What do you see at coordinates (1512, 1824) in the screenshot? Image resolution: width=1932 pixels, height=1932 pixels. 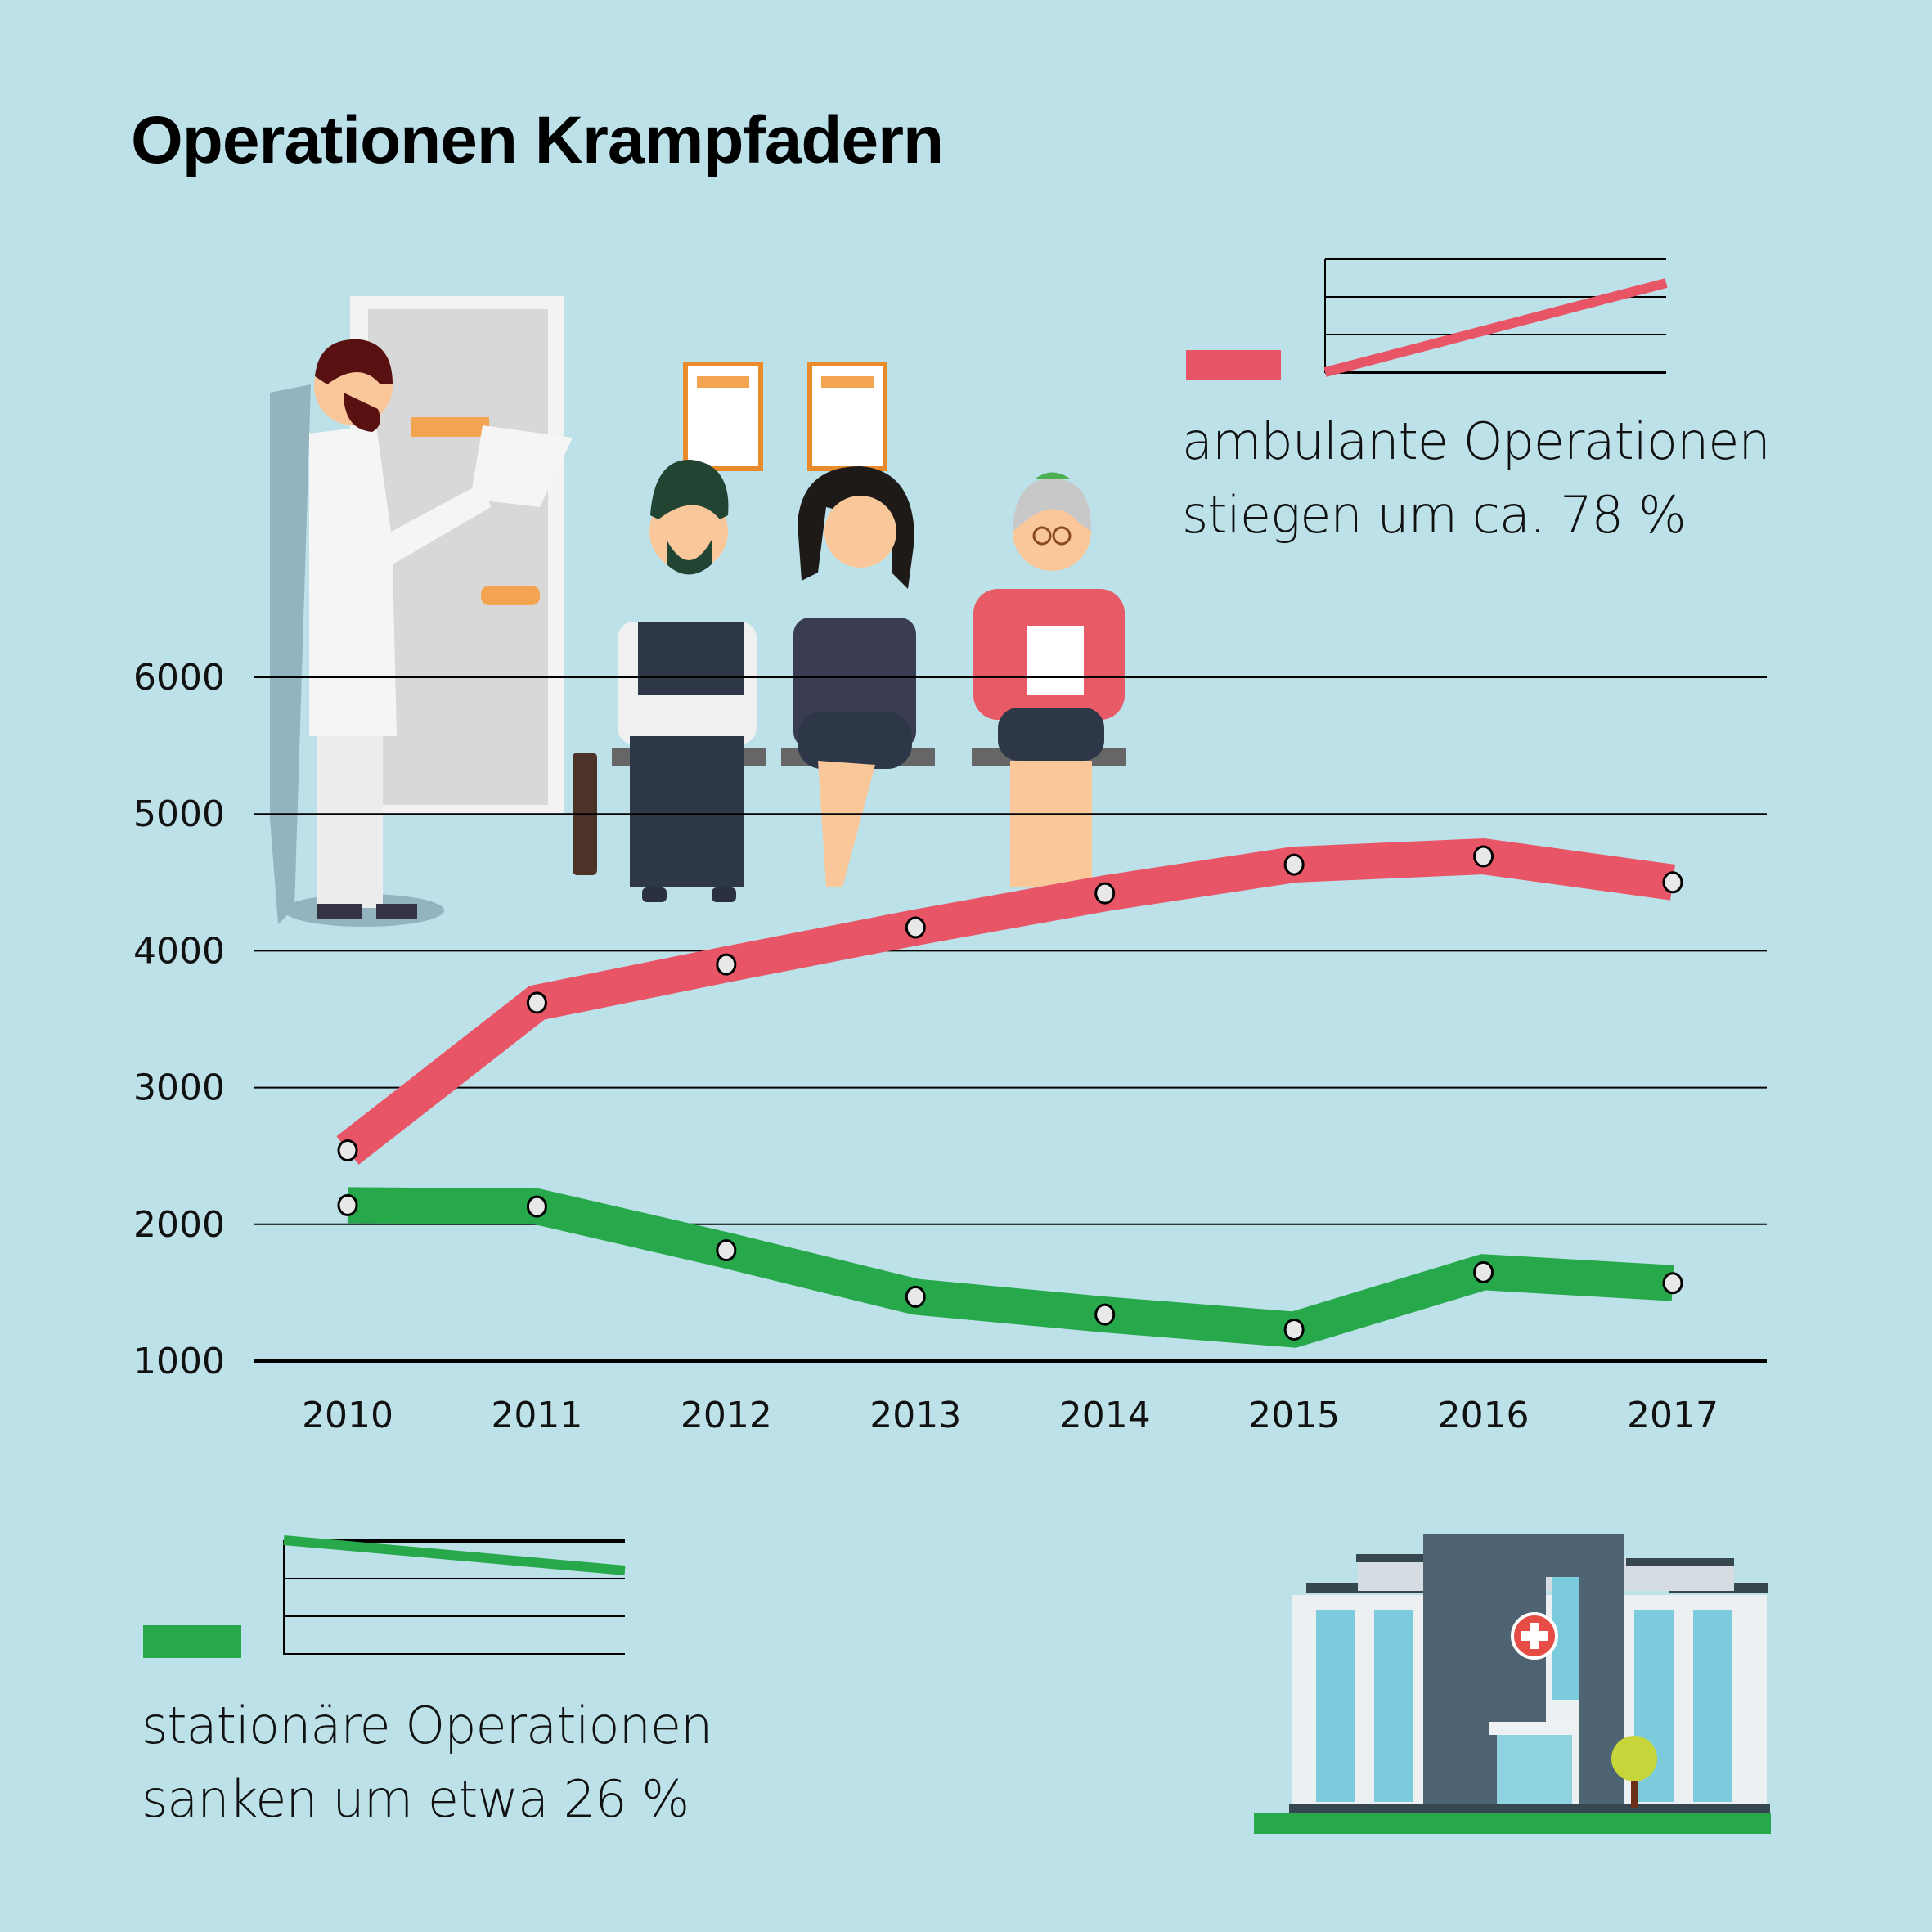 I see `lawn` at bounding box center [1512, 1824].